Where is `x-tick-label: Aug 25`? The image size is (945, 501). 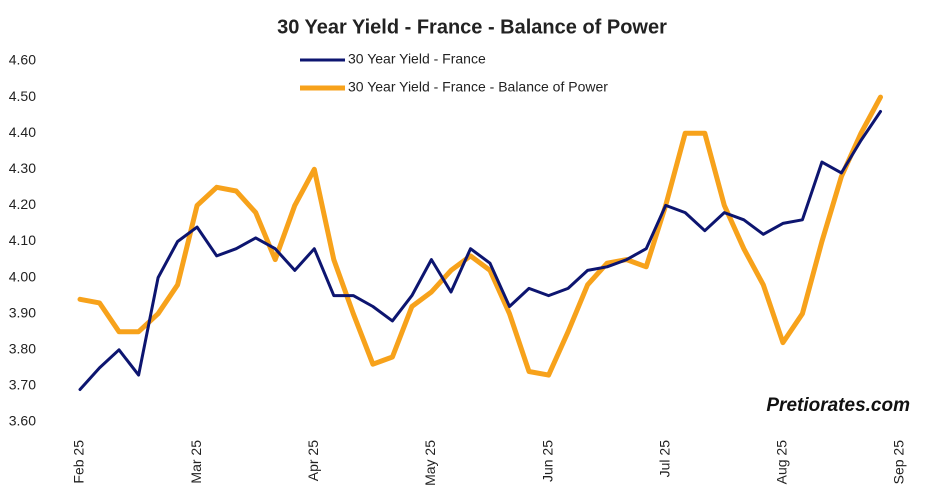 x-tick-label: Aug 25 is located at coordinates (782, 462).